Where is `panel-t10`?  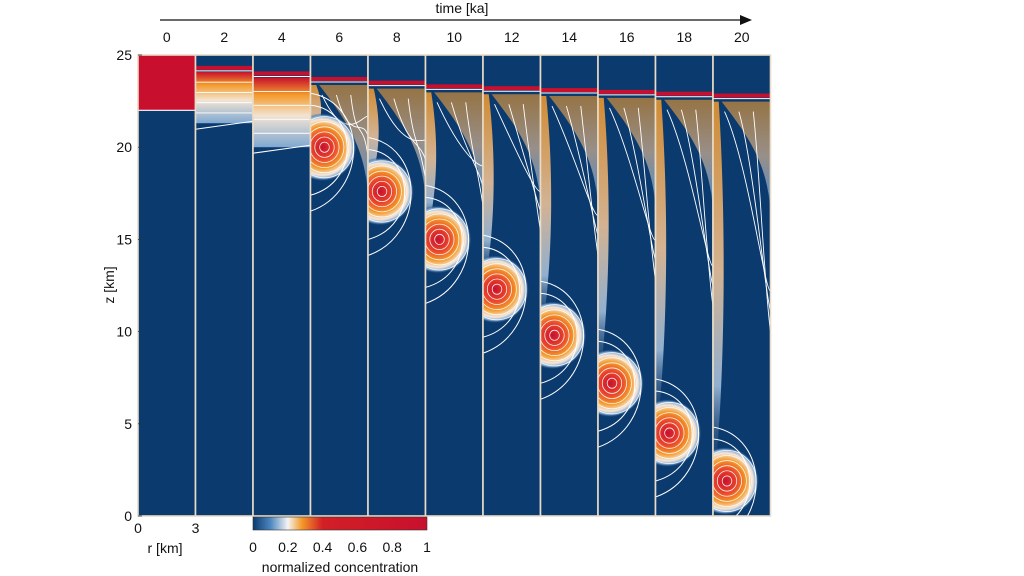
panel-t10 is located at coordinates (454, 285).